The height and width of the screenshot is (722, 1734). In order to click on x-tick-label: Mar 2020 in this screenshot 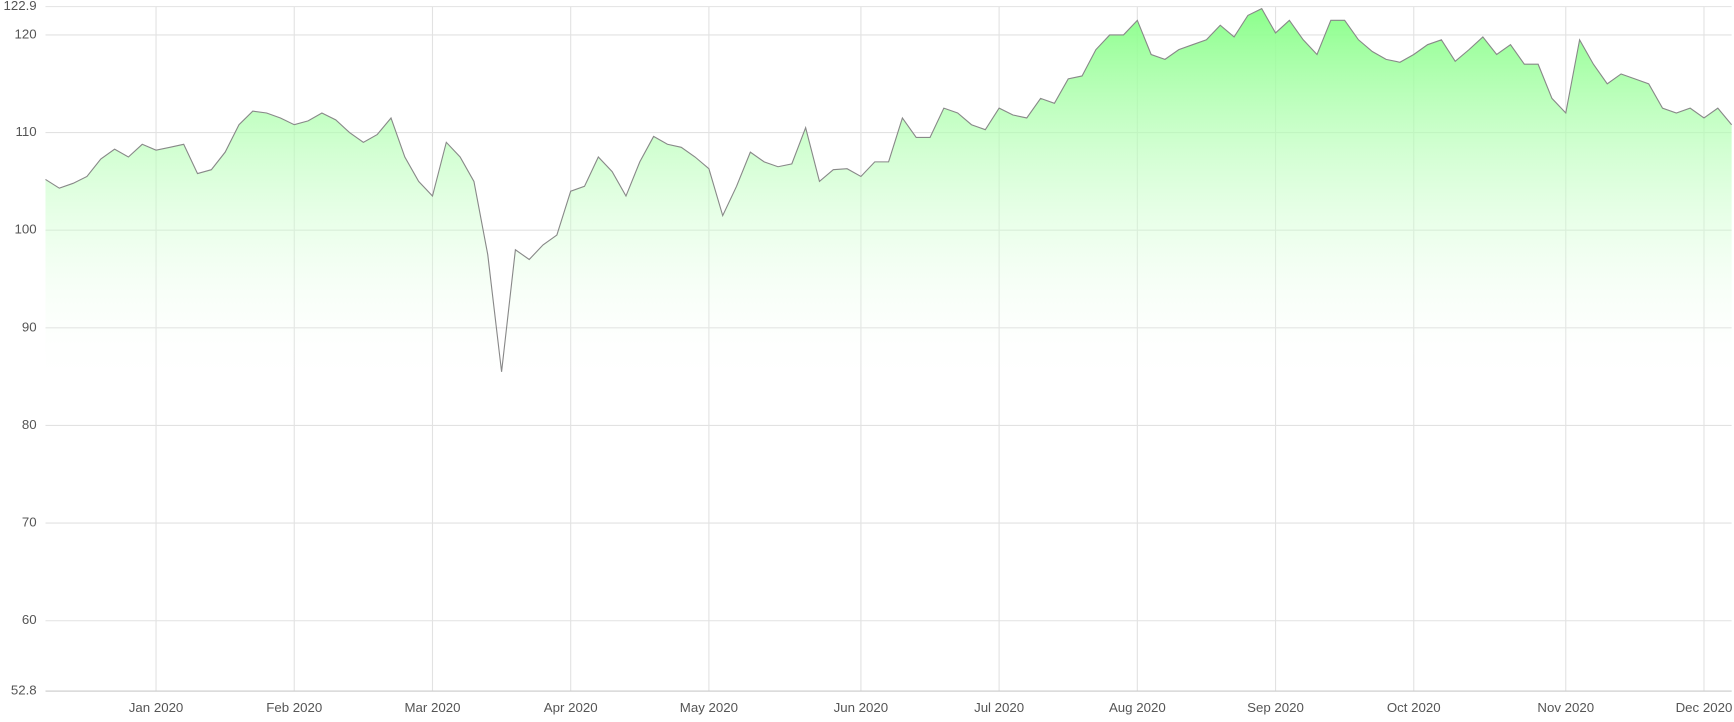, I will do `click(432, 707)`.